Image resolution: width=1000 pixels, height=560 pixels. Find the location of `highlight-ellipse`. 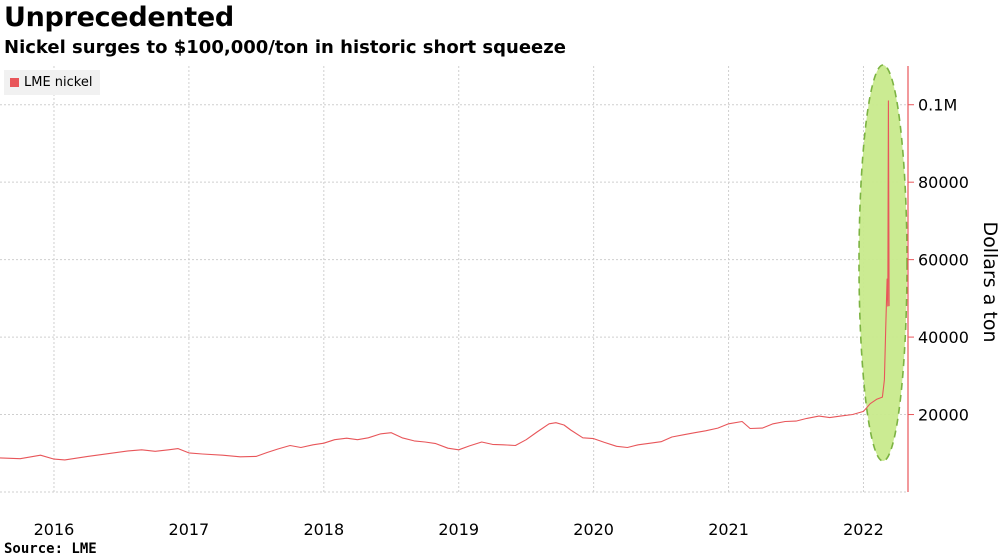

highlight-ellipse is located at coordinates (883, 263).